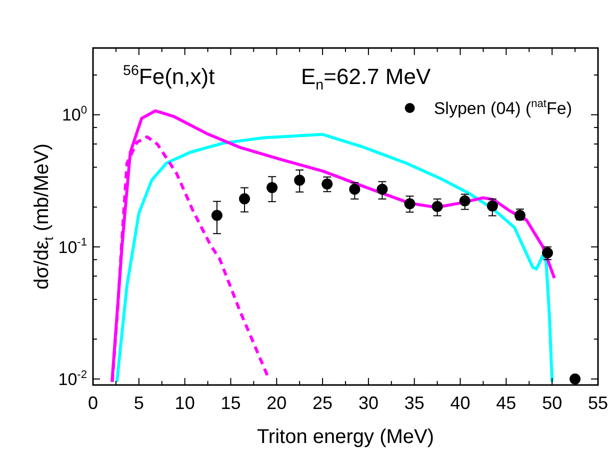 This screenshot has width=616, height=458. I want to click on x-tick-label: 55, so click(598, 403).